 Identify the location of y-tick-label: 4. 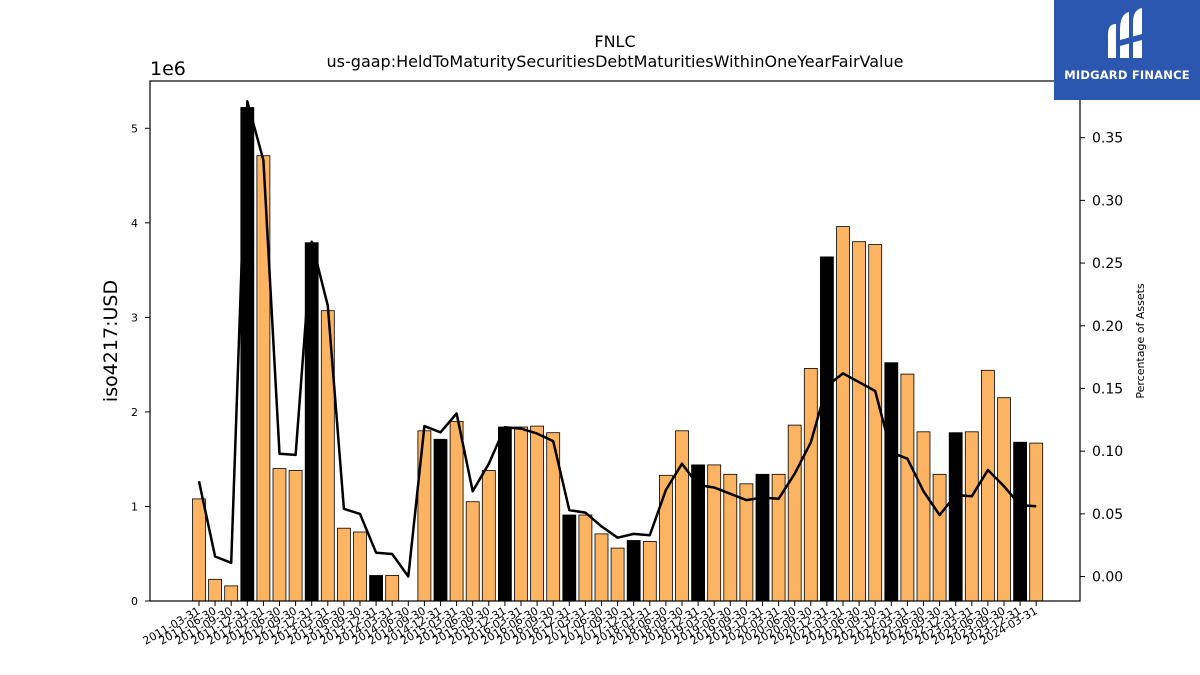
(134, 223).